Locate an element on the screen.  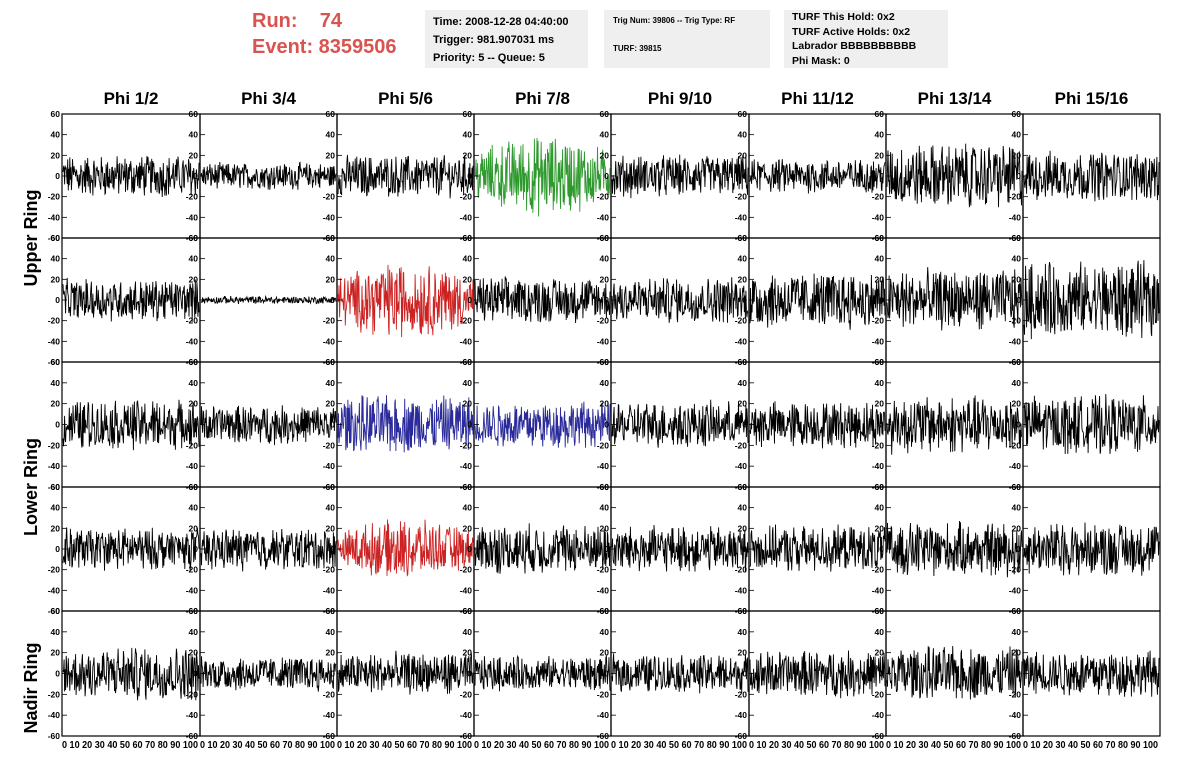
column-title: Phi 15/16 is located at coordinates (1092, 98).